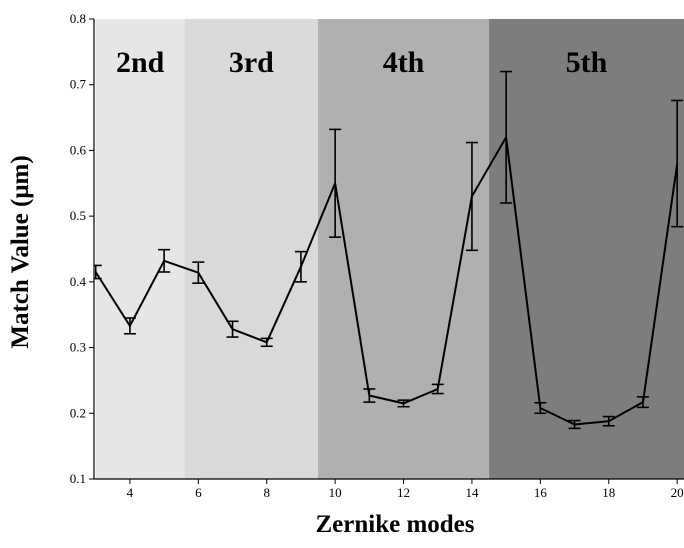  What do you see at coordinates (78, 347) in the screenshot?
I see `y-tick-label: 0.3` at bounding box center [78, 347].